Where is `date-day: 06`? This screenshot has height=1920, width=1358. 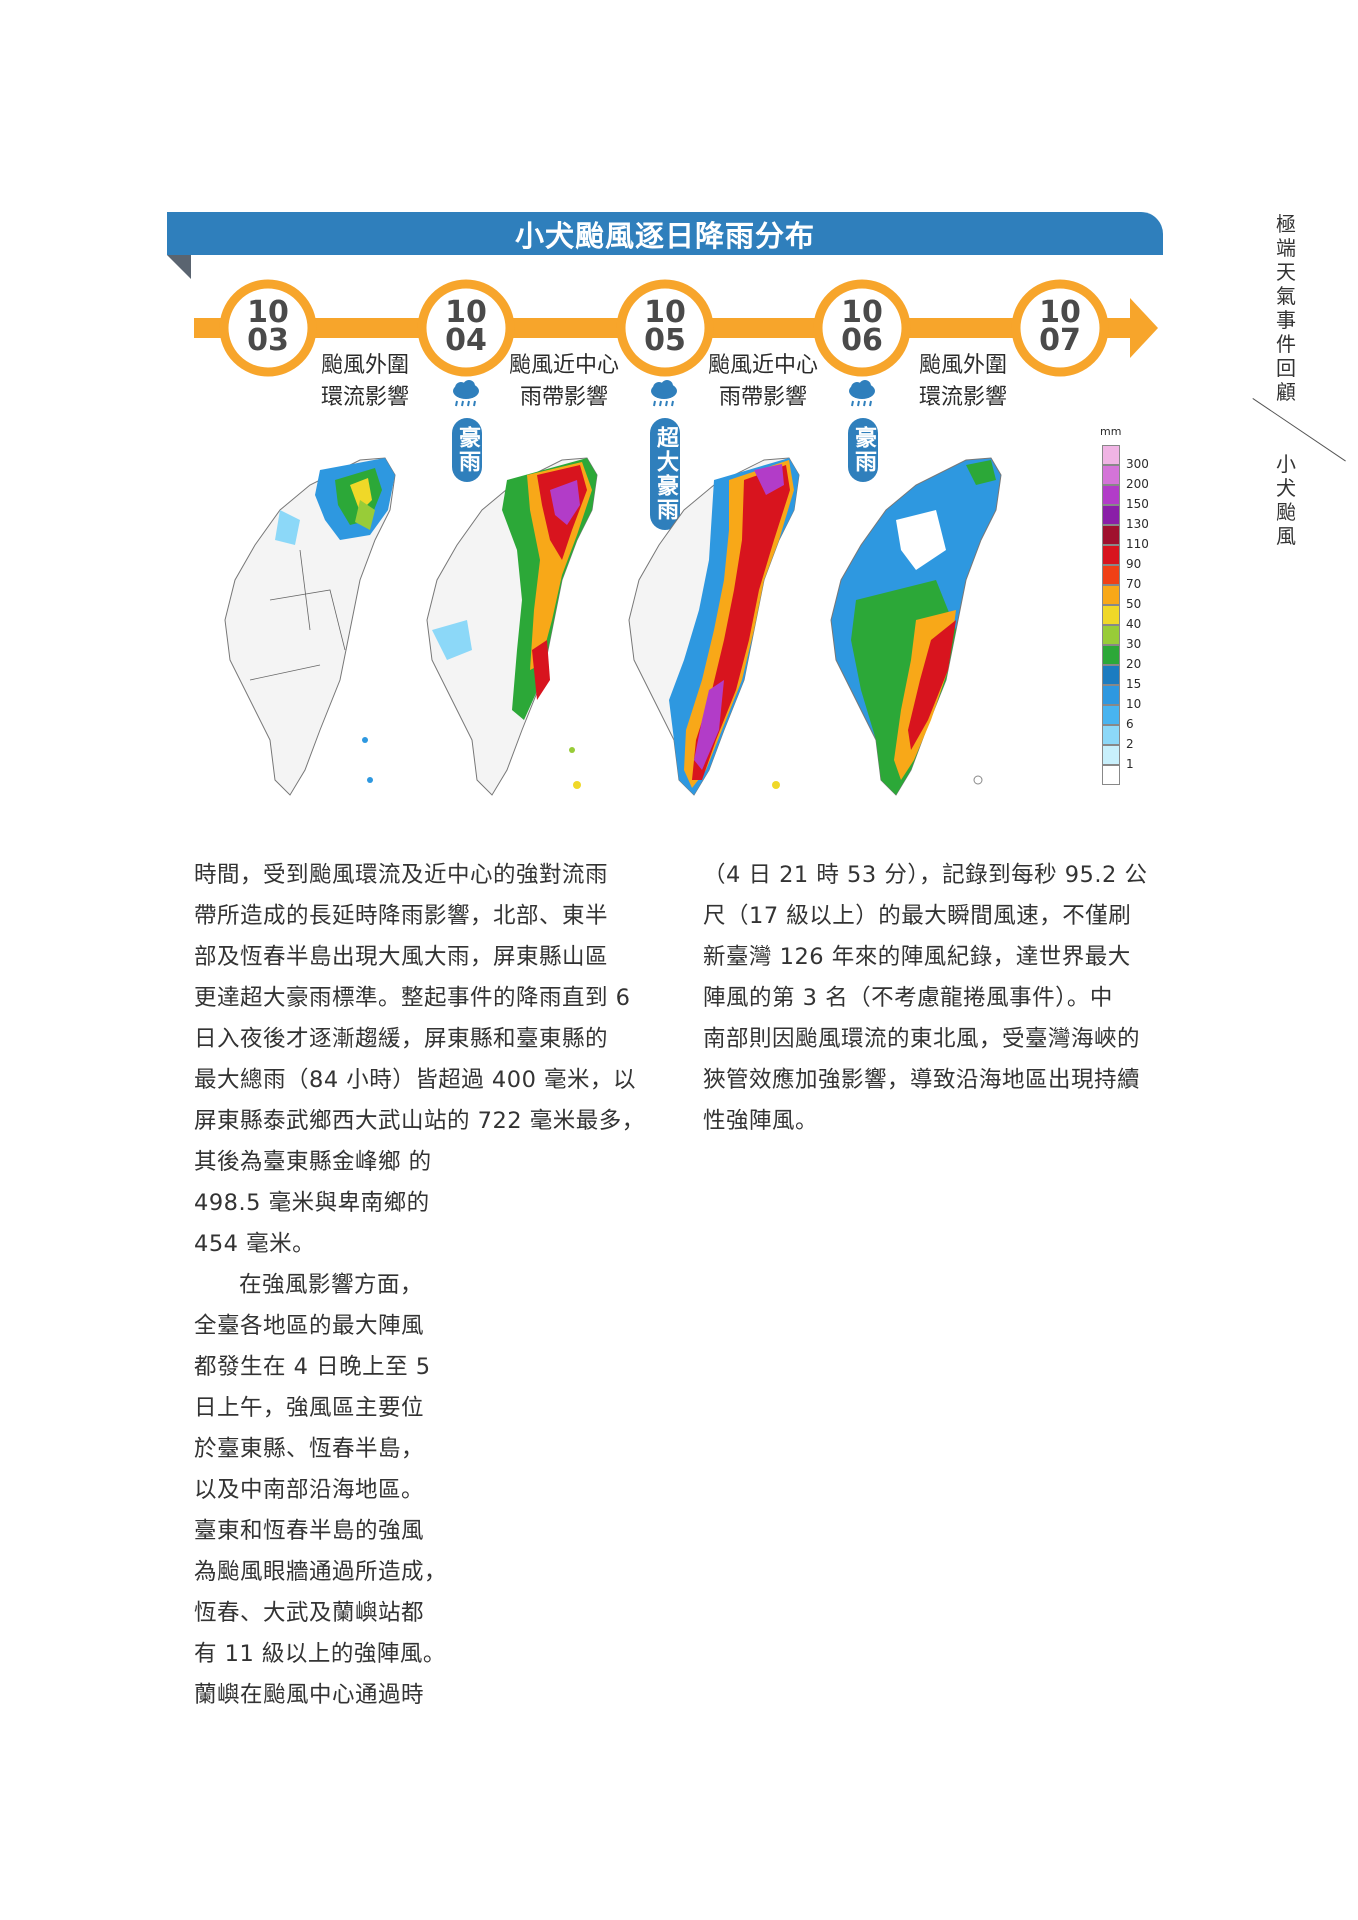
date-day: 06 is located at coordinates (862, 340).